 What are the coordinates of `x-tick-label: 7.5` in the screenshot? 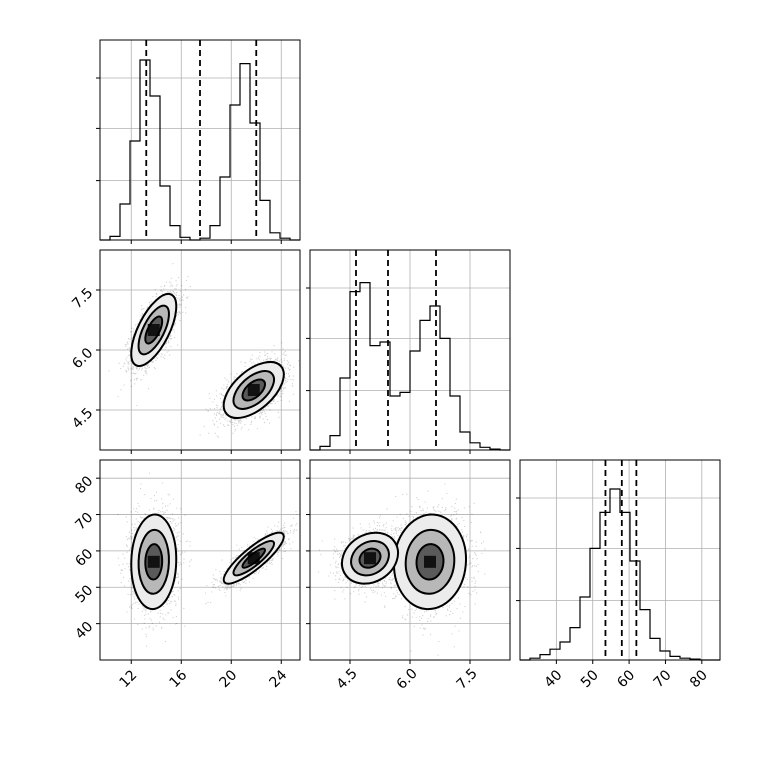 It's located at (467, 679).